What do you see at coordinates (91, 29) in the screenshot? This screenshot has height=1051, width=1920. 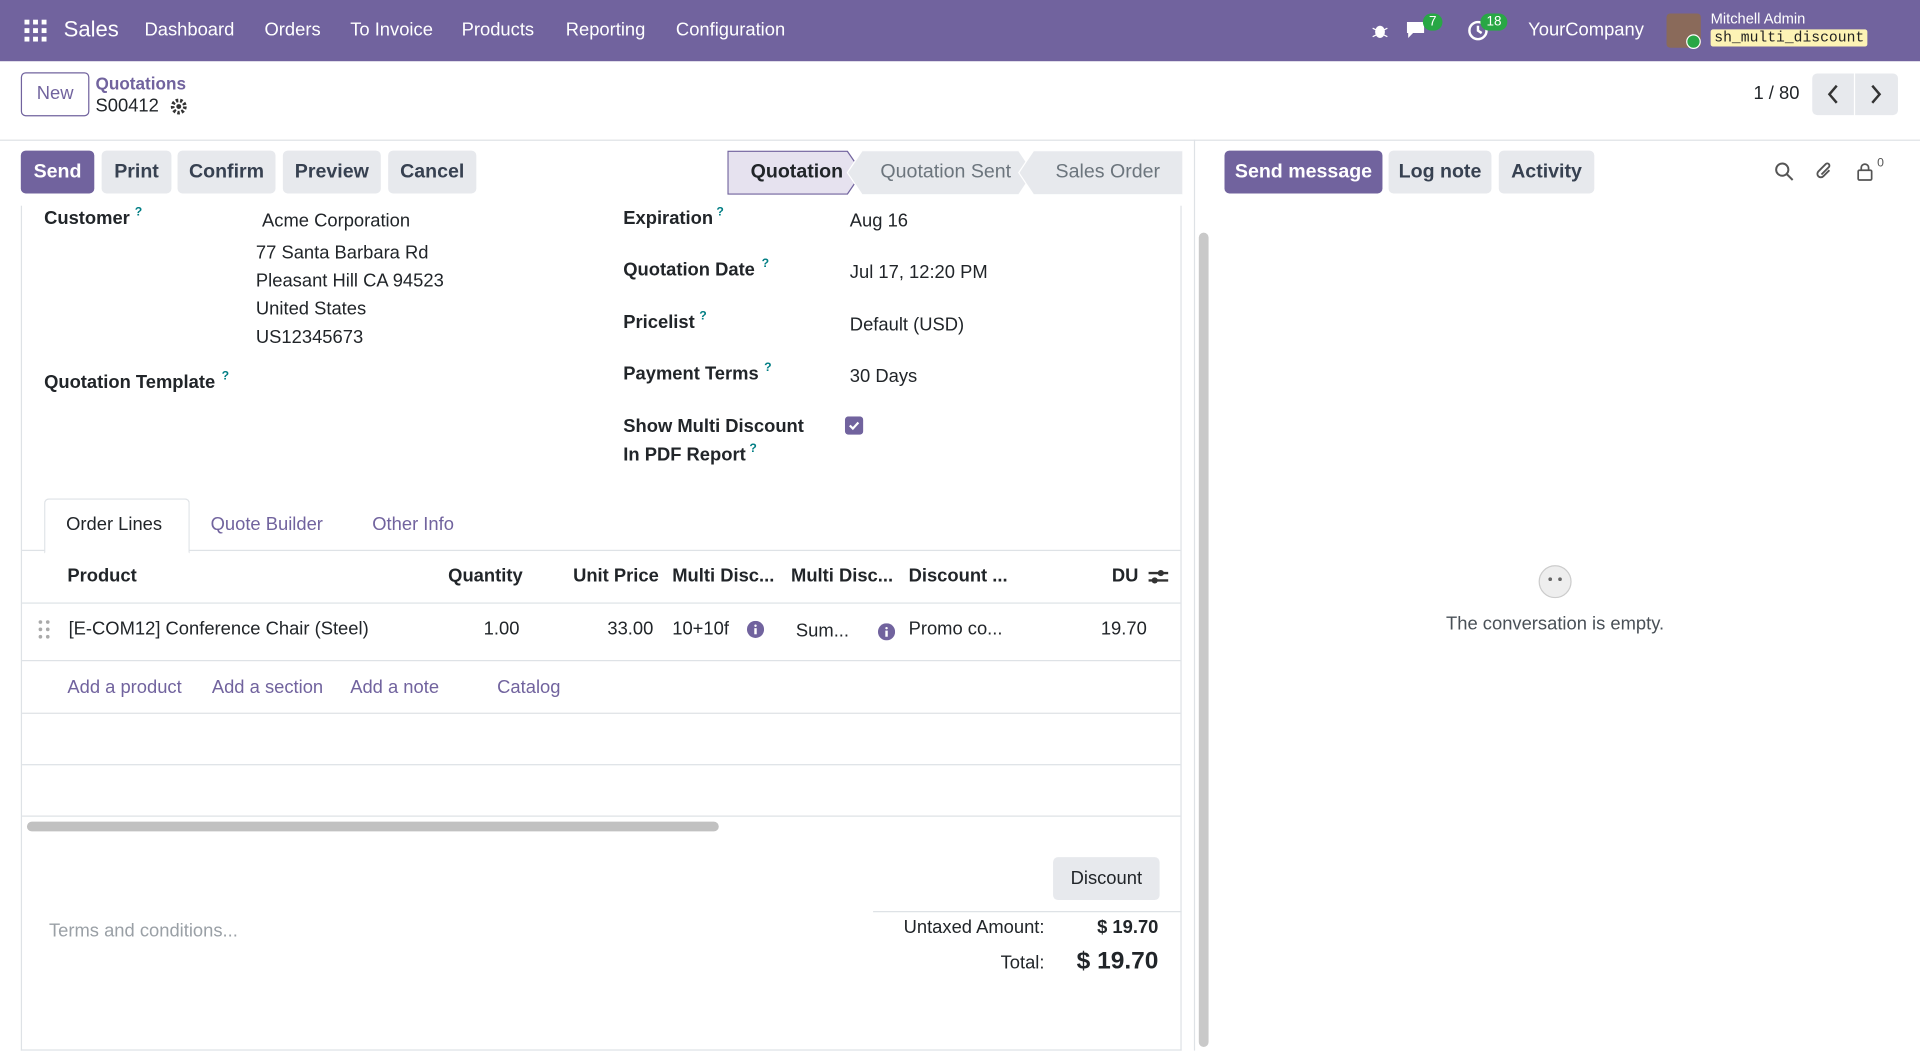 I see `app-name: Sales` at bounding box center [91, 29].